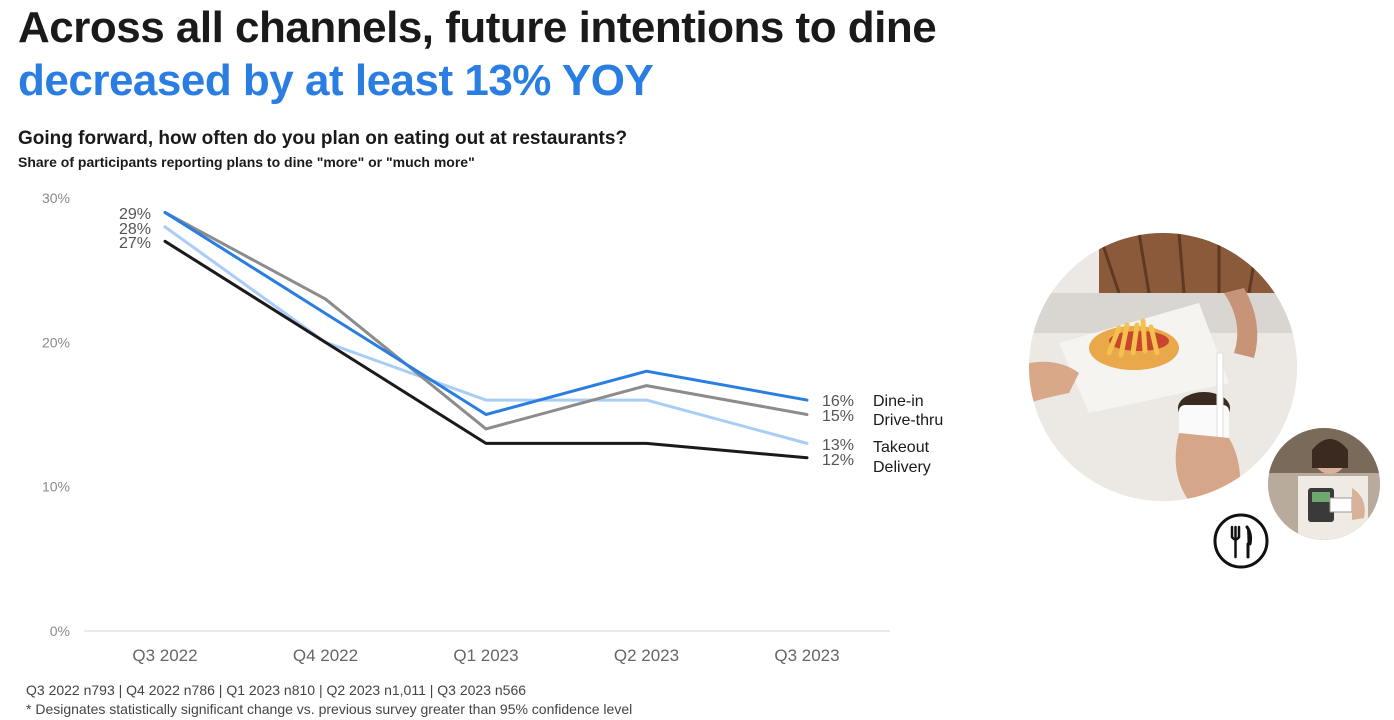  I want to click on x-tick-label: Q3 2023, so click(806, 655).